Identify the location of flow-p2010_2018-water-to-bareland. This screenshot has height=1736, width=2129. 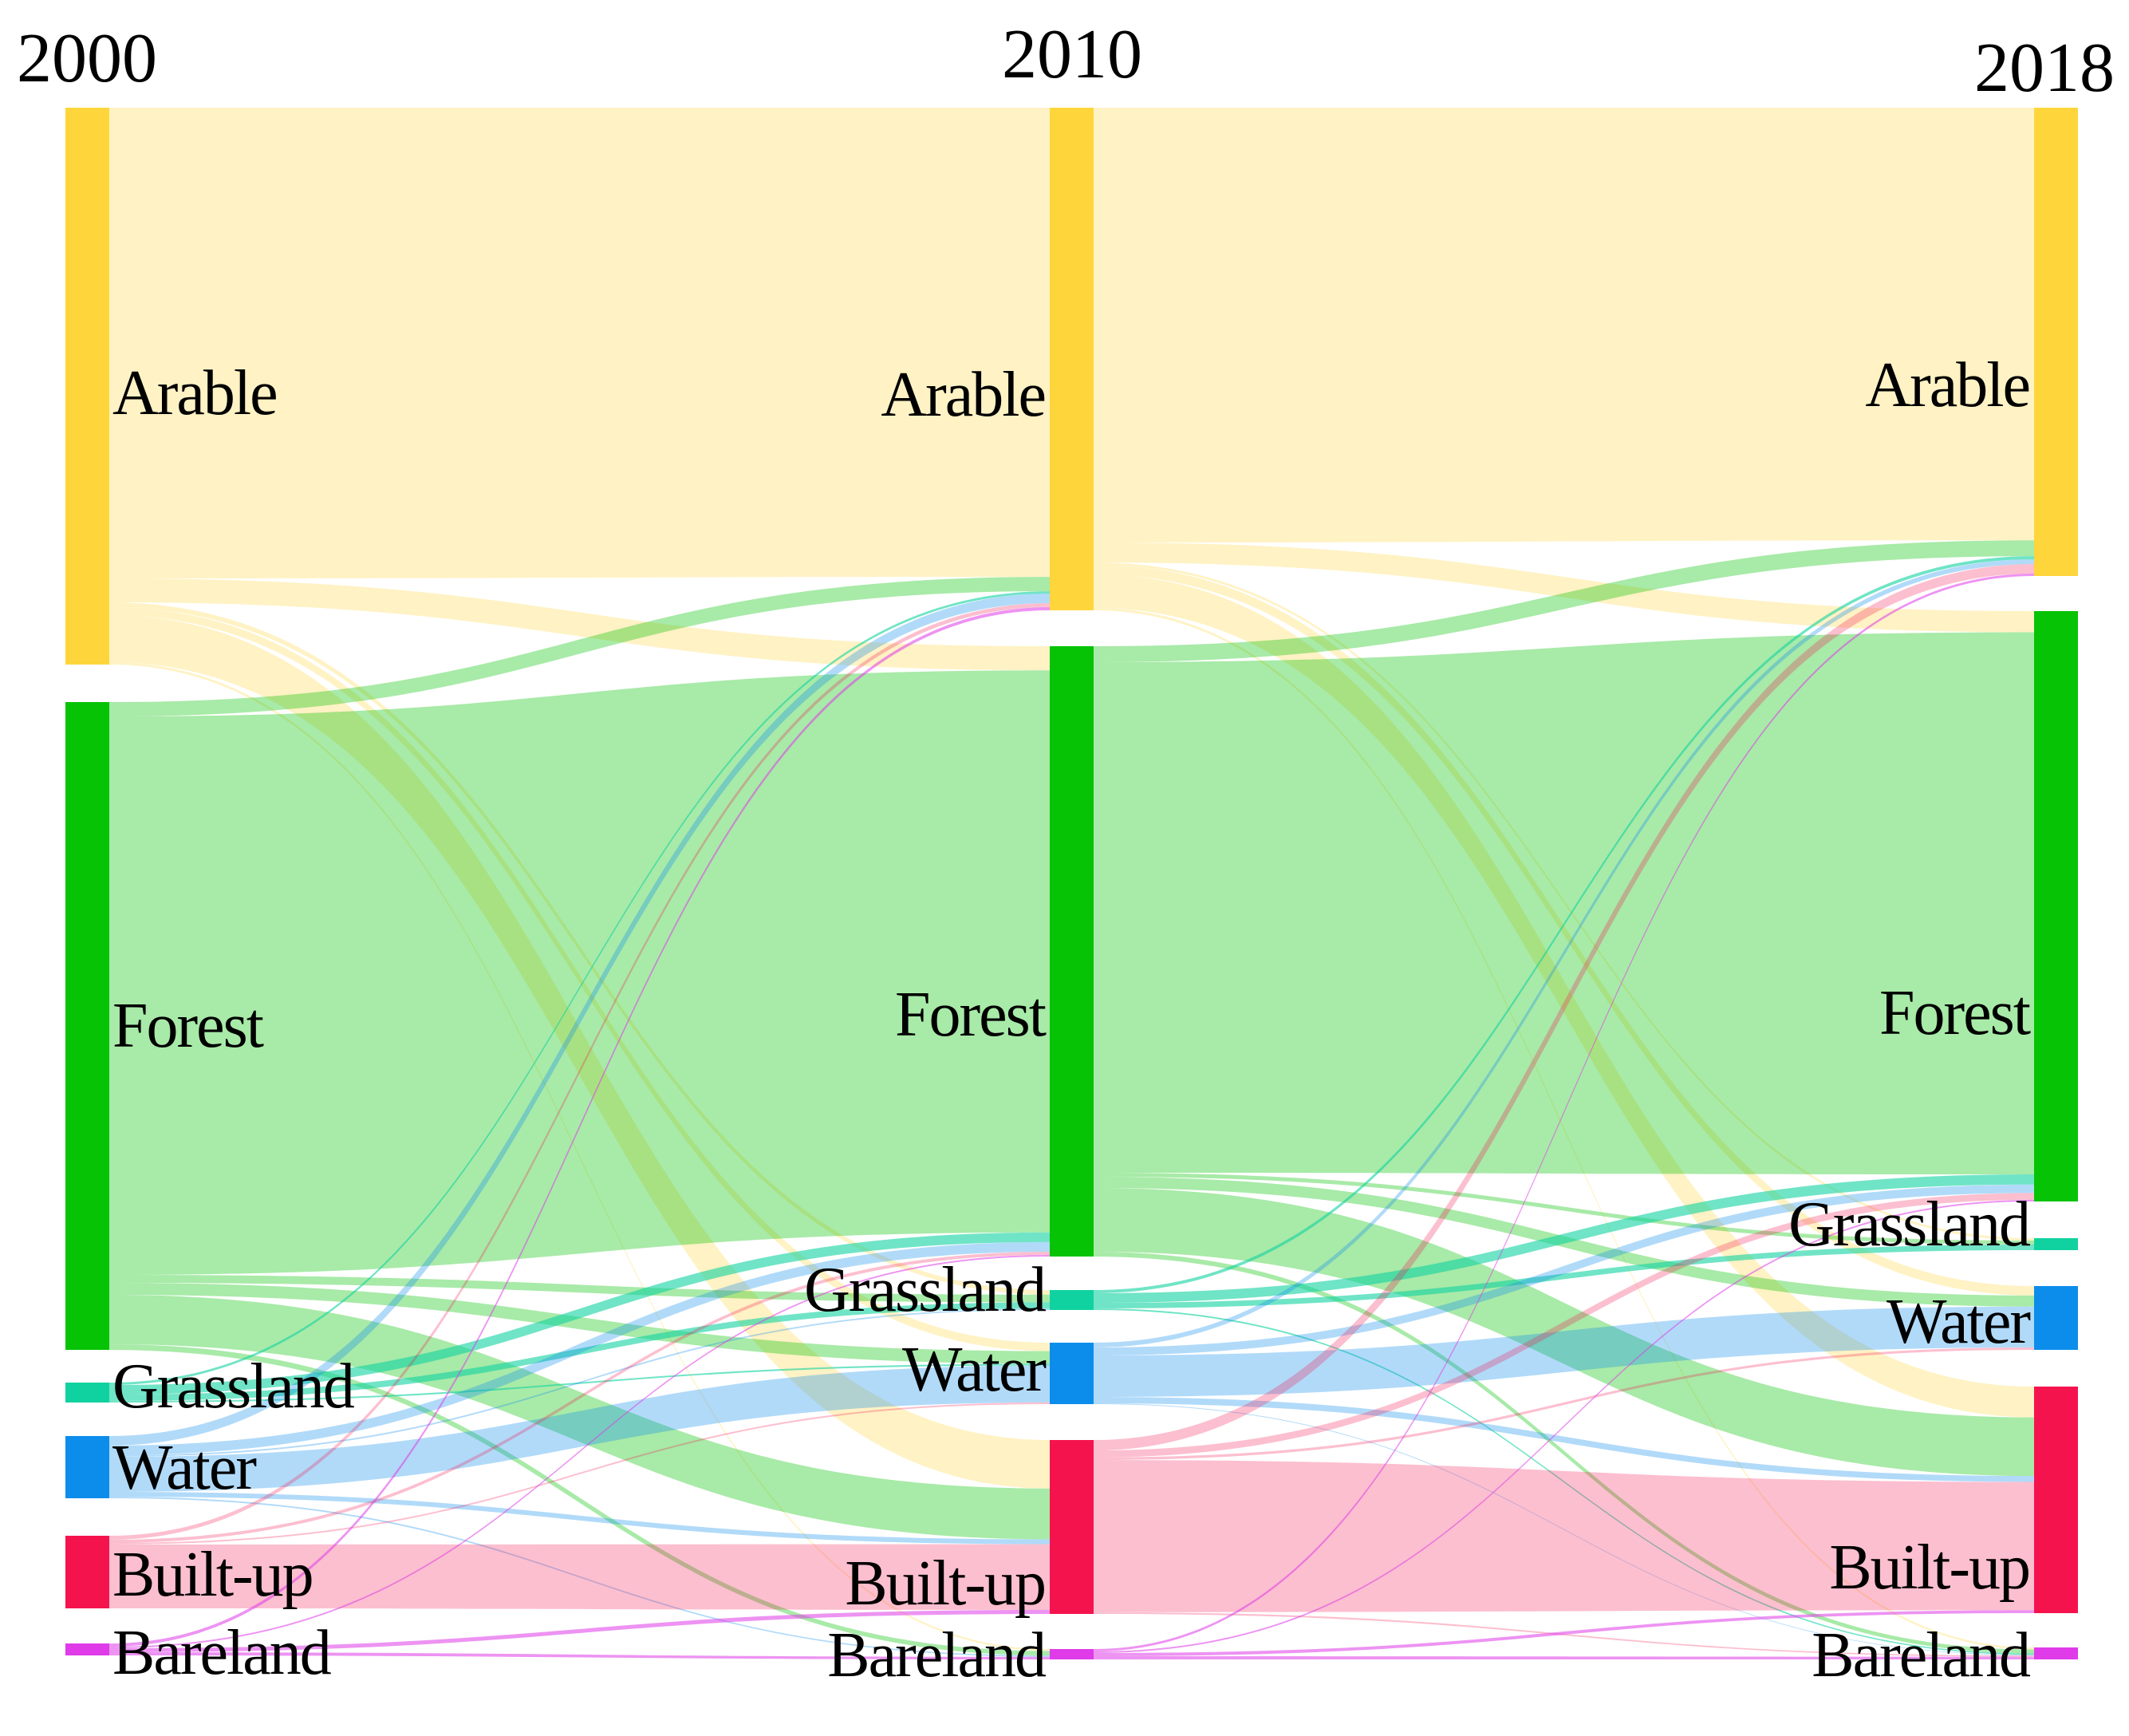
(1564, 1529).